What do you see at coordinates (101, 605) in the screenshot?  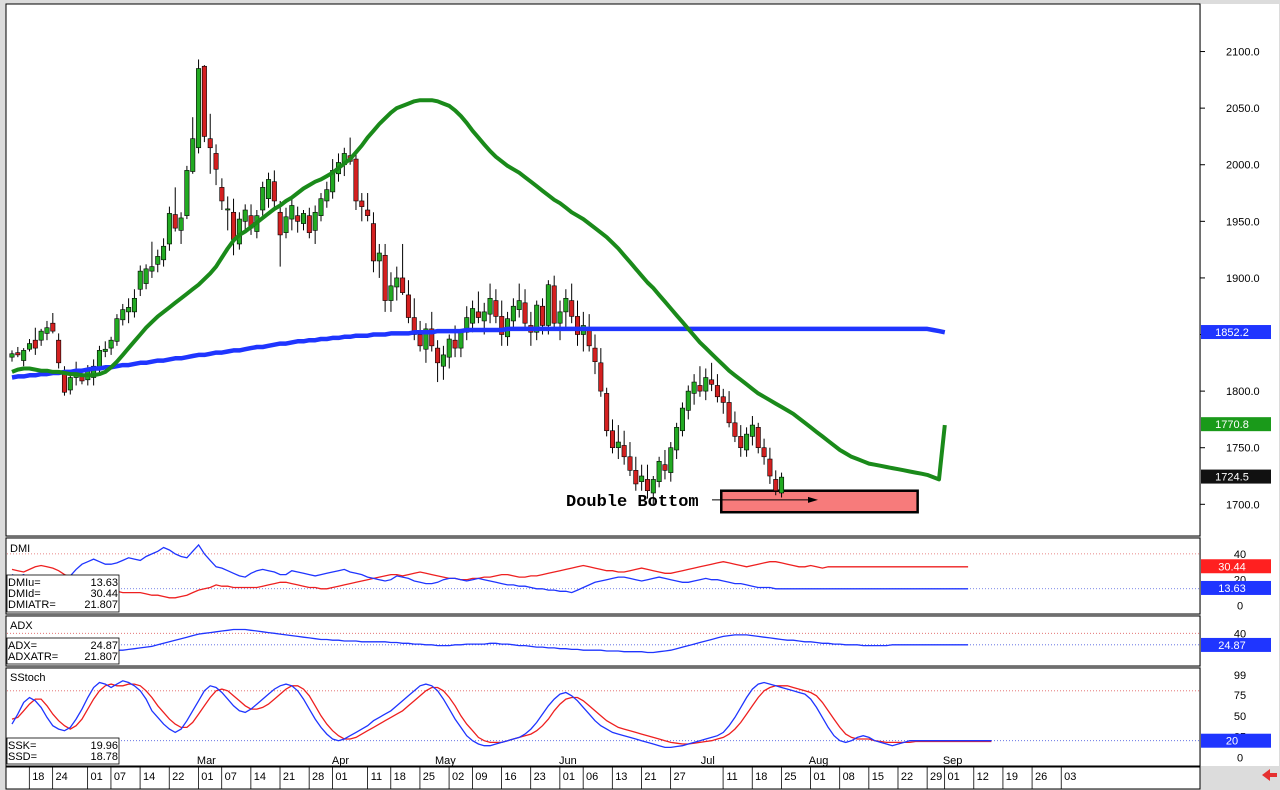 I see `dmi-info-value: 21.807` at bounding box center [101, 605].